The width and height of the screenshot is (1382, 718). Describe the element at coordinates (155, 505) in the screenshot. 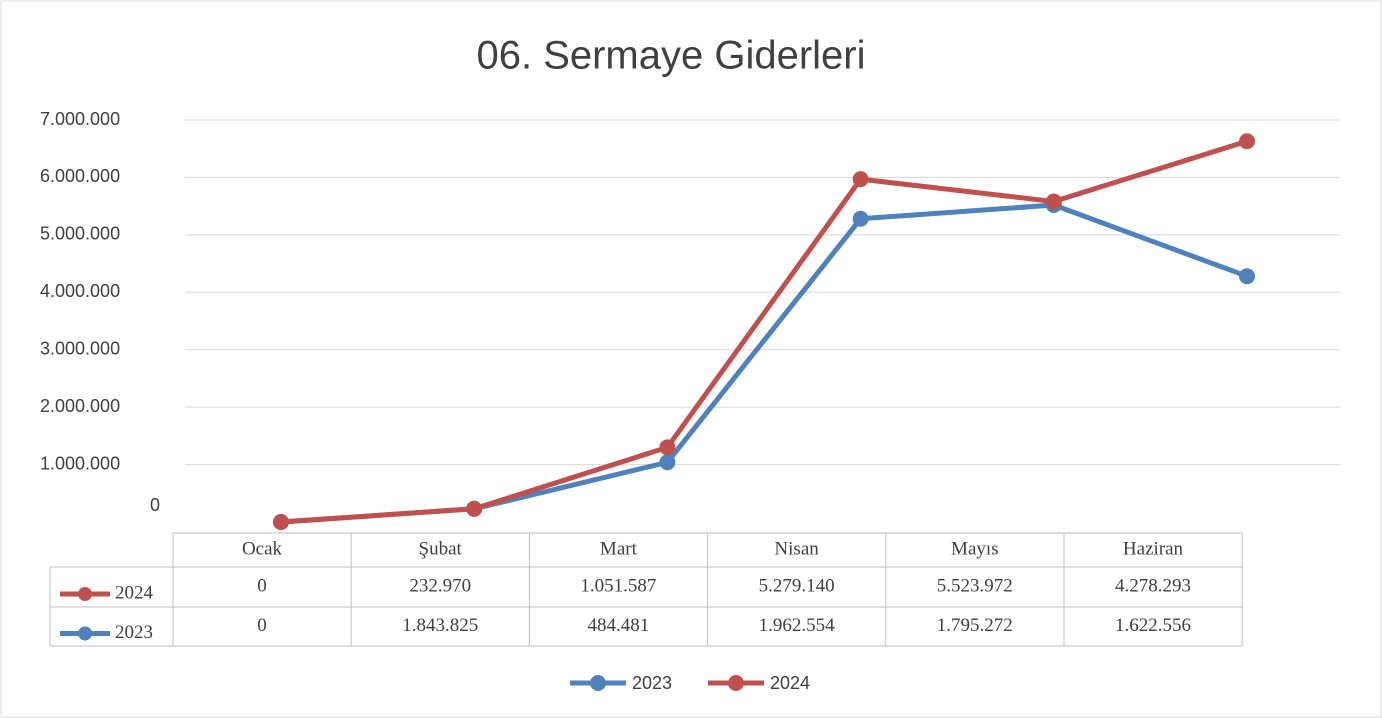

I see `y-tick-label: 0` at that location.